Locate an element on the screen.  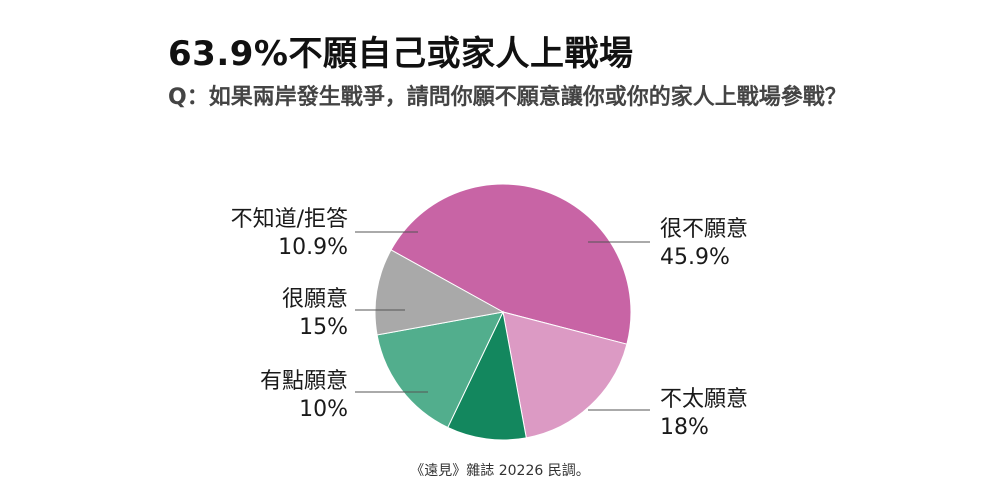
slice-category-label: 有點願意 is located at coordinates (304, 381).